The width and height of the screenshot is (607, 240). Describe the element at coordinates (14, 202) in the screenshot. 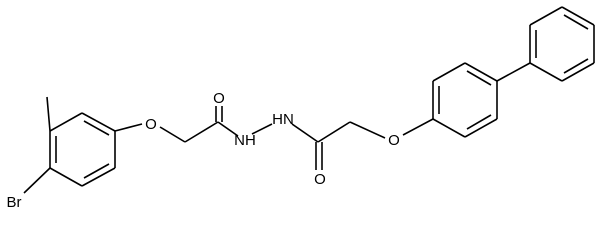

I see `atom-label: Br` at that location.